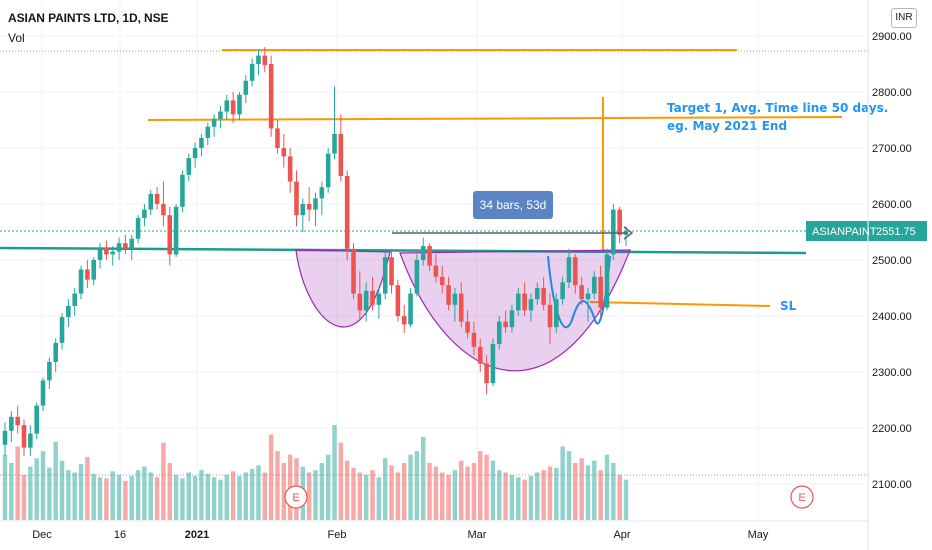  What do you see at coordinates (896, 232) in the screenshot?
I see `price-tag-value: 2551.75` at bounding box center [896, 232].